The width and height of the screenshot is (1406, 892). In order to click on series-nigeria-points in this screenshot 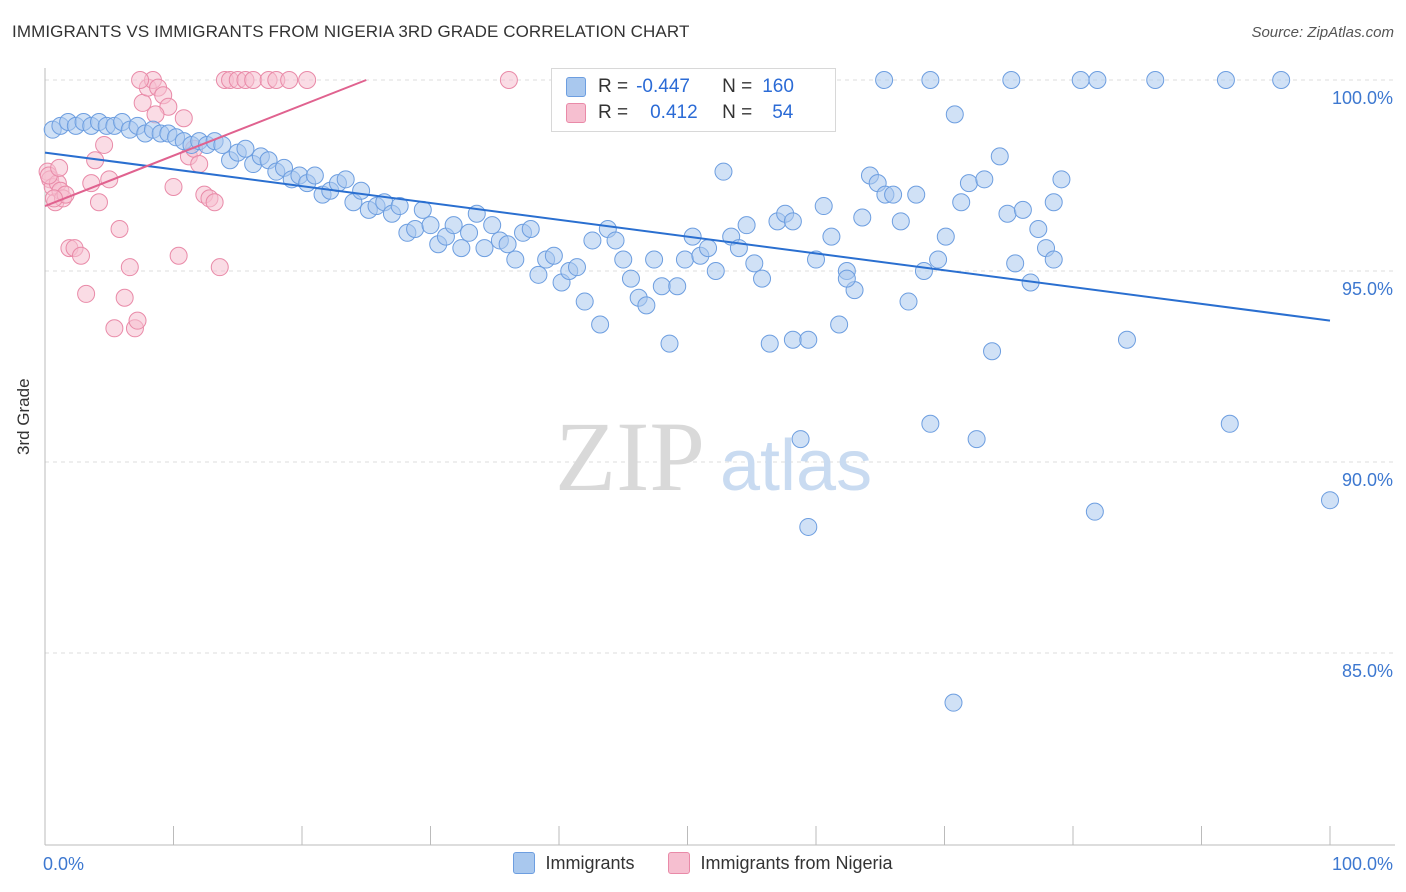, I will do `click(278, 204)`.